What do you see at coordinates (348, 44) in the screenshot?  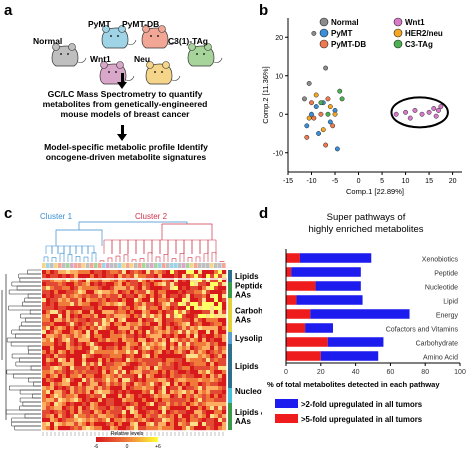 I see `pca-legend-label: PyMT-DB` at bounding box center [348, 44].